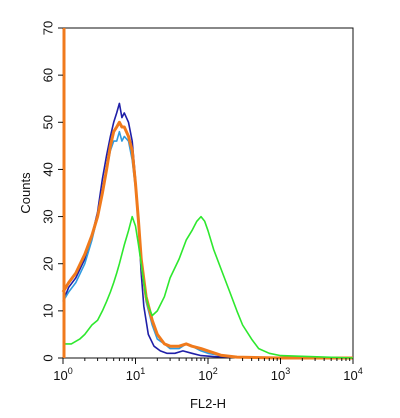 The height and width of the screenshot is (418, 400). I want to click on x-tick-label: 10², so click(207, 374).